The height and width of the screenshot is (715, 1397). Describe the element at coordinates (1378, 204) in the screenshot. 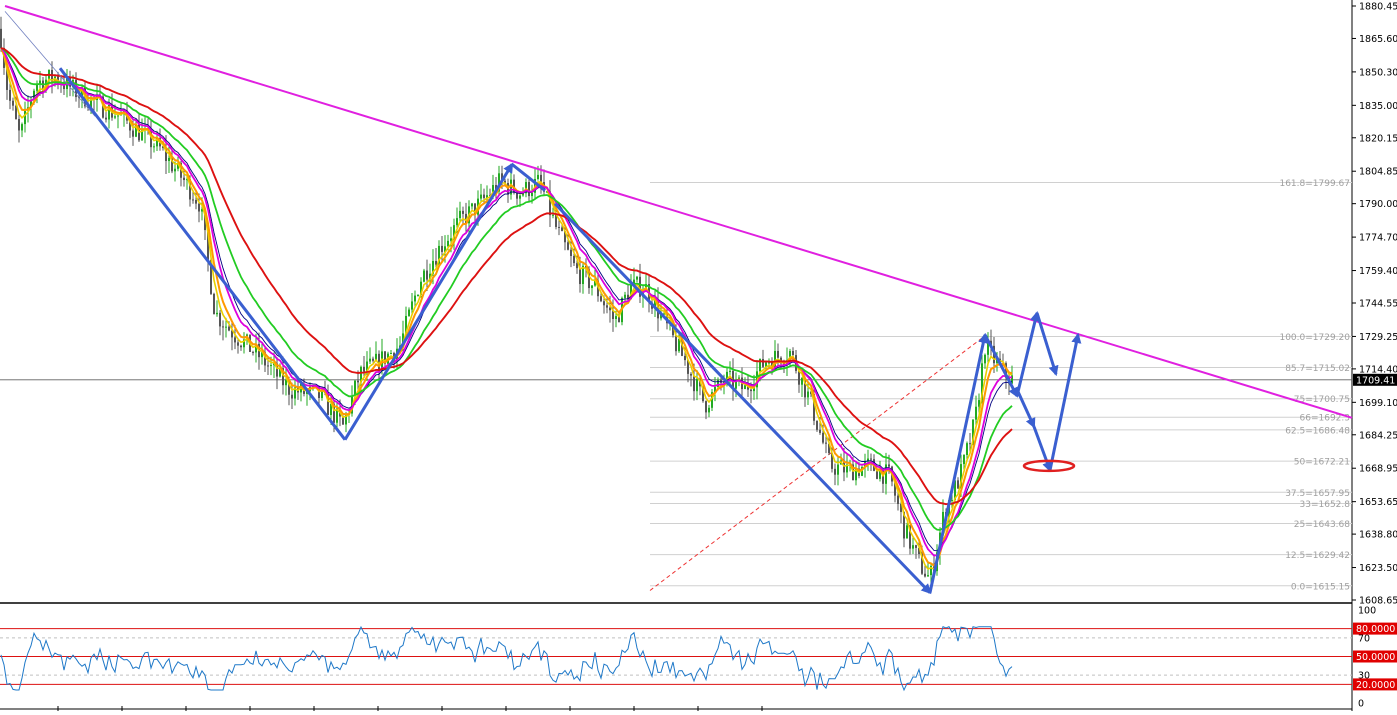

I see `price-tick-label: 1790.00` at that location.